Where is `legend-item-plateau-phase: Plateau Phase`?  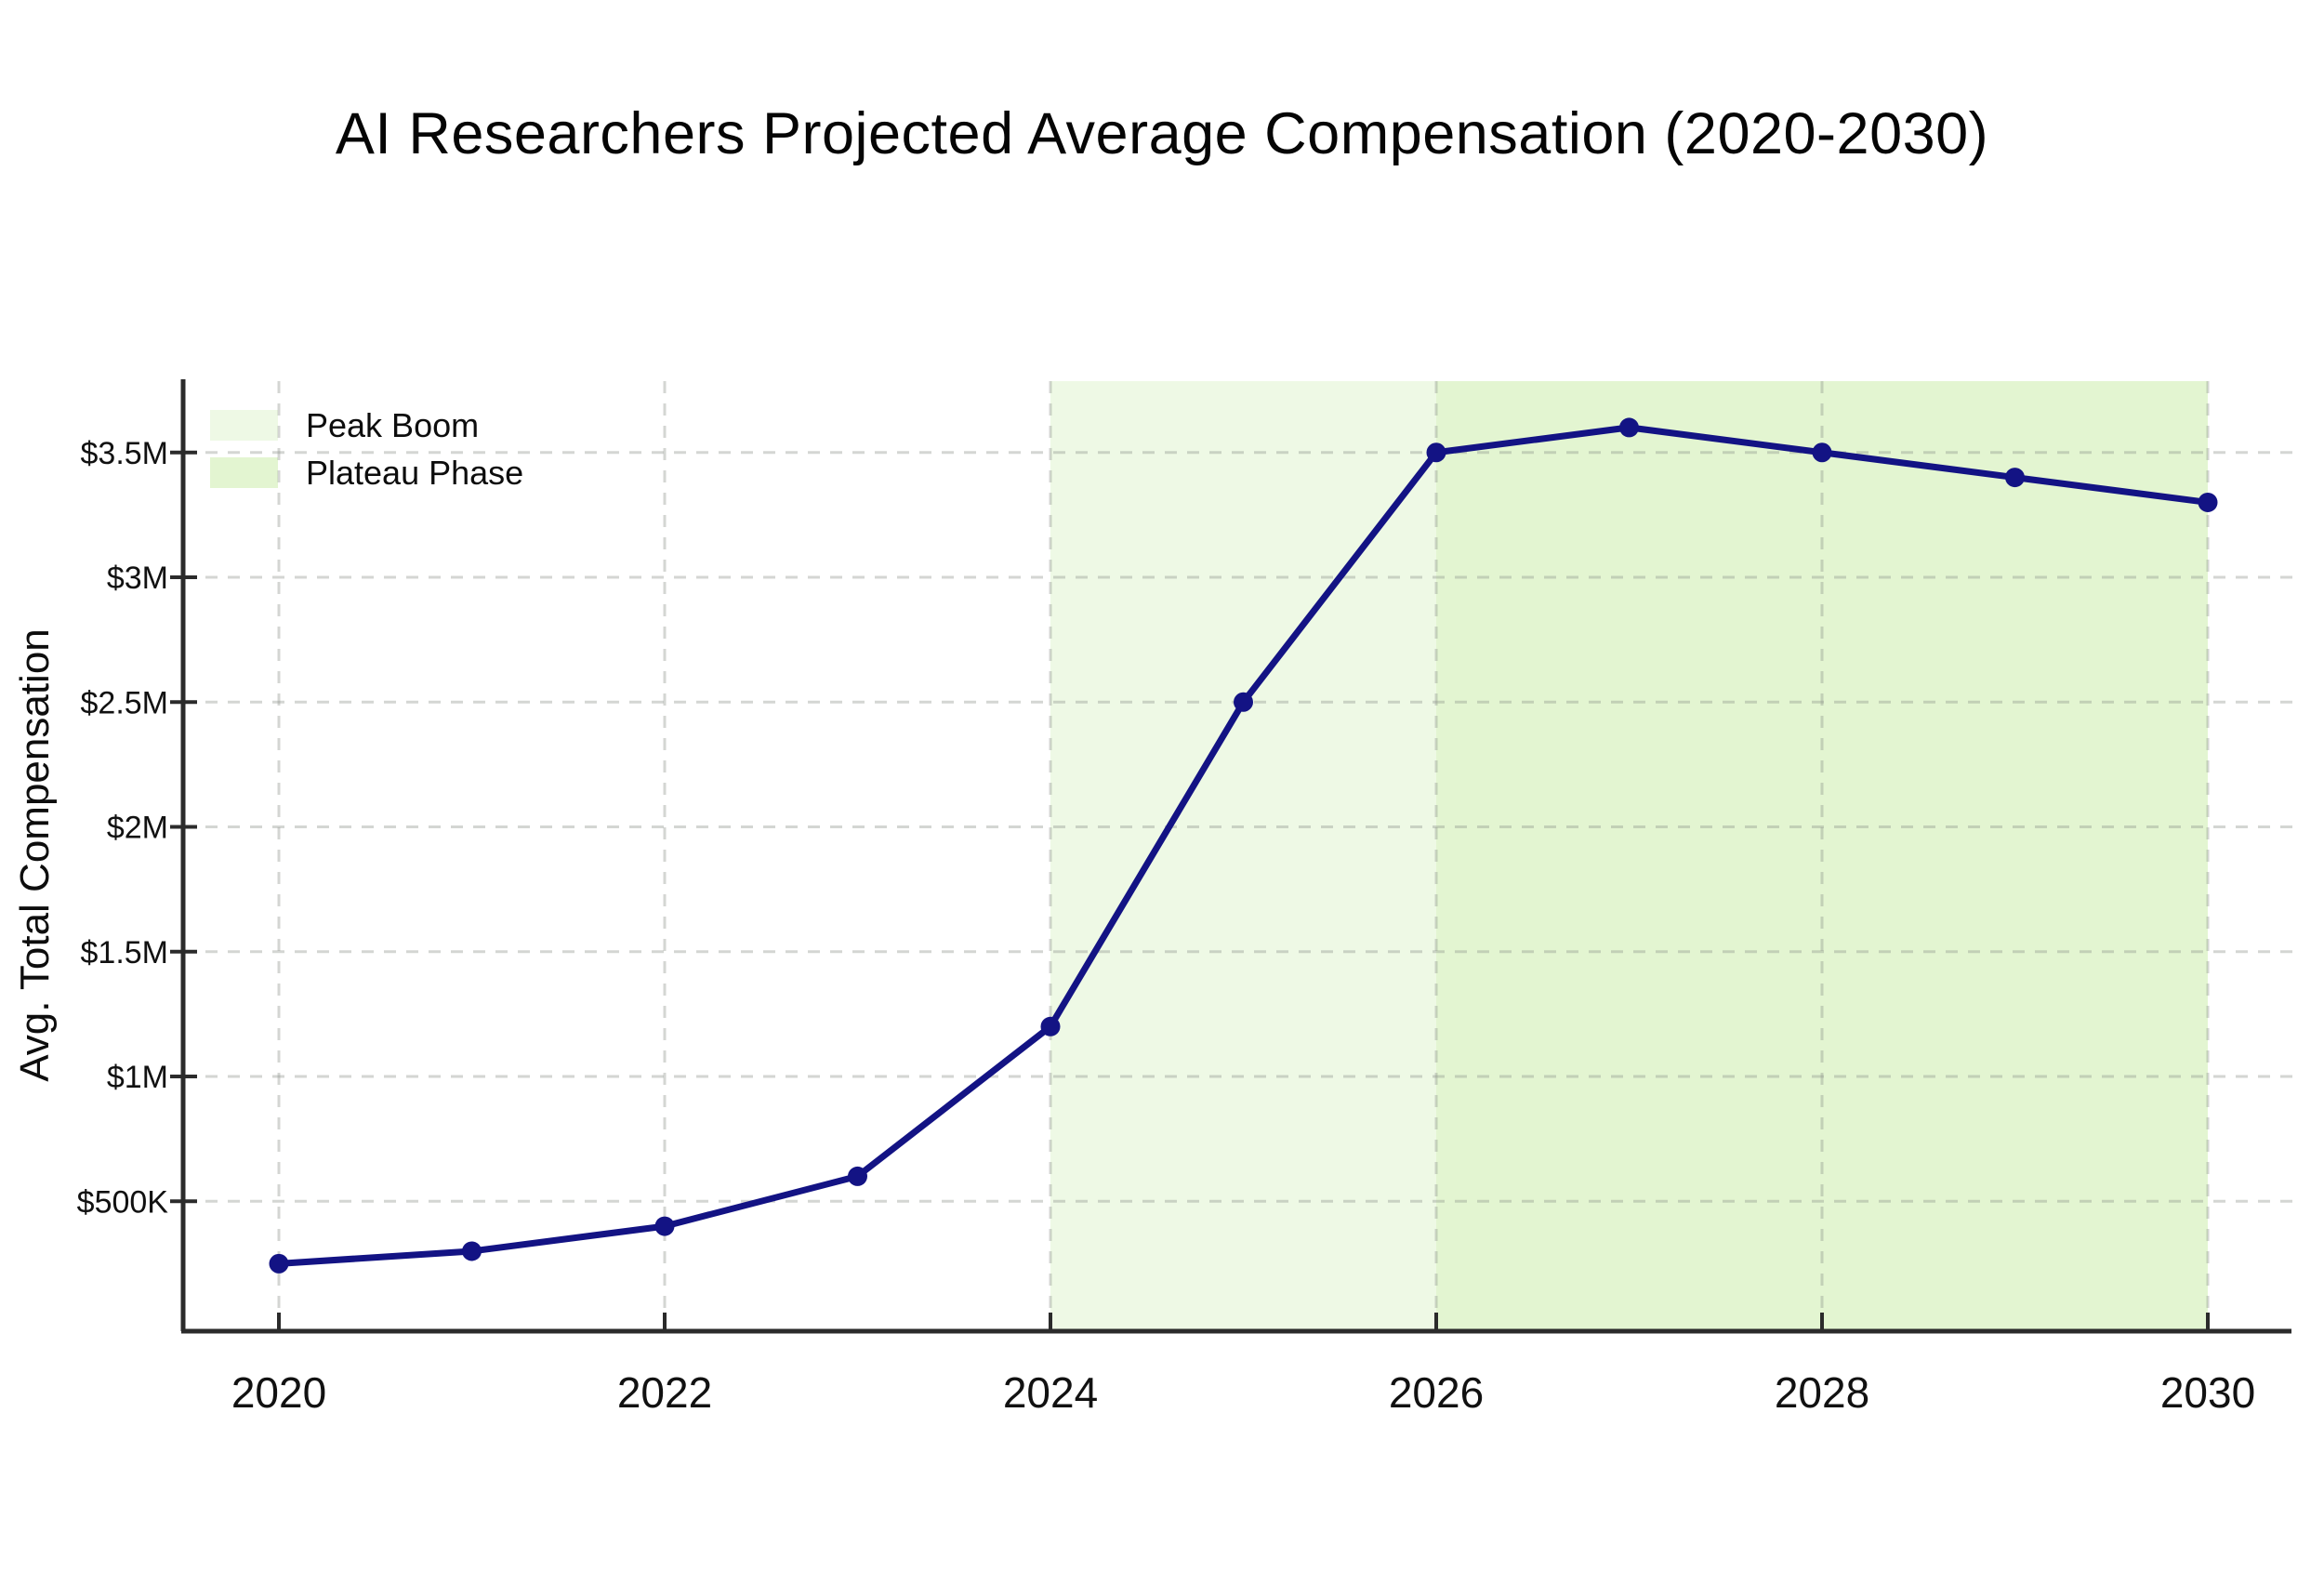
legend-item-plateau-phase: Plateau Phase is located at coordinates (366, 473).